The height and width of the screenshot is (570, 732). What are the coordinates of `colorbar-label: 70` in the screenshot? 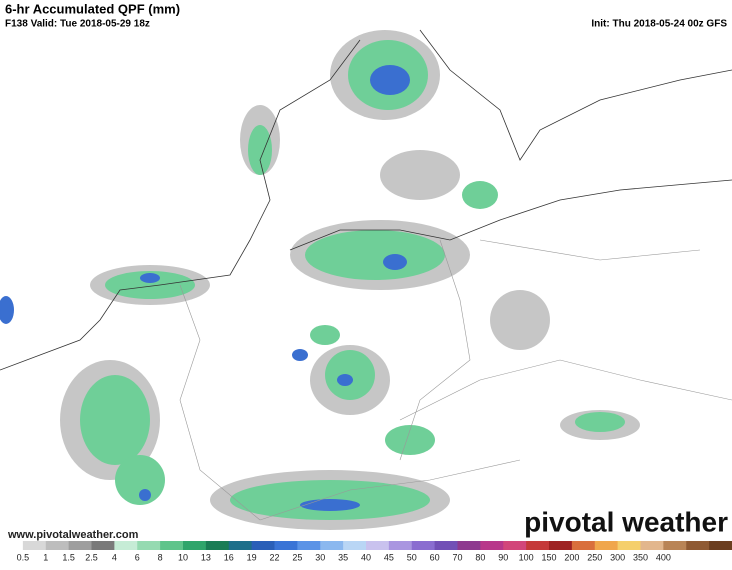 It's located at (457, 557).